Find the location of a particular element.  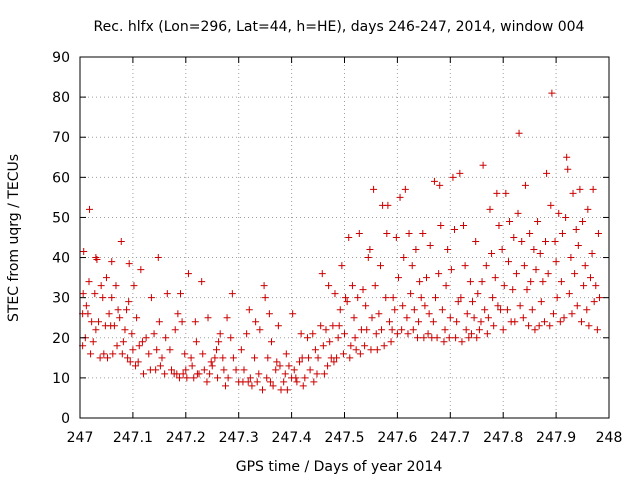

x-tick-label: 247.9 is located at coordinates (556, 438).